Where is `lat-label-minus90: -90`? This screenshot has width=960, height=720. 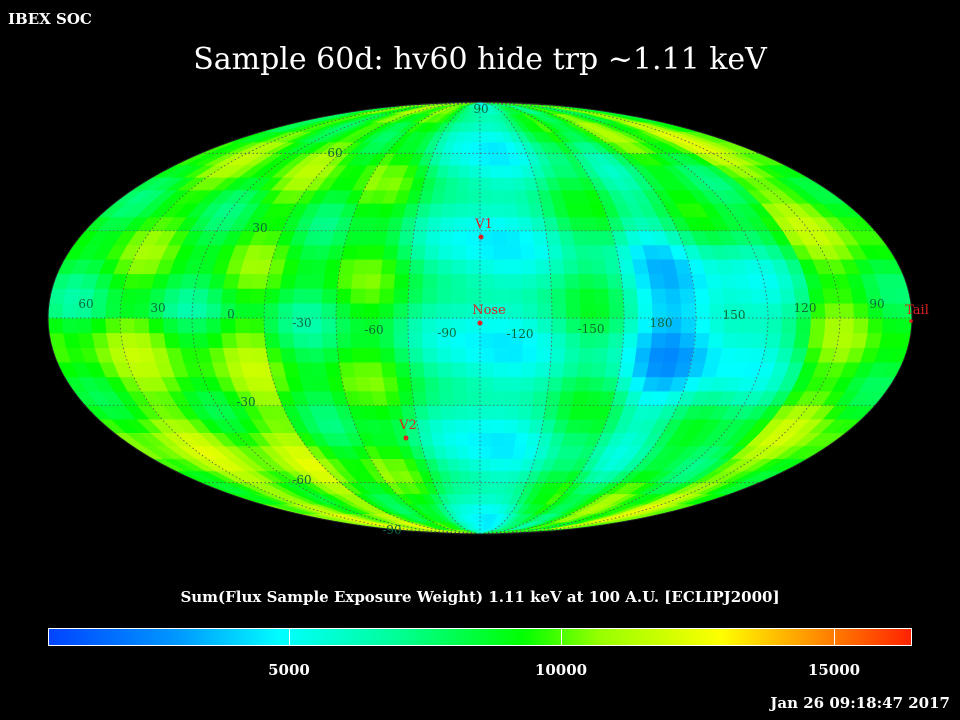
lat-label-minus90: -90 is located at coordinates (391, 530).